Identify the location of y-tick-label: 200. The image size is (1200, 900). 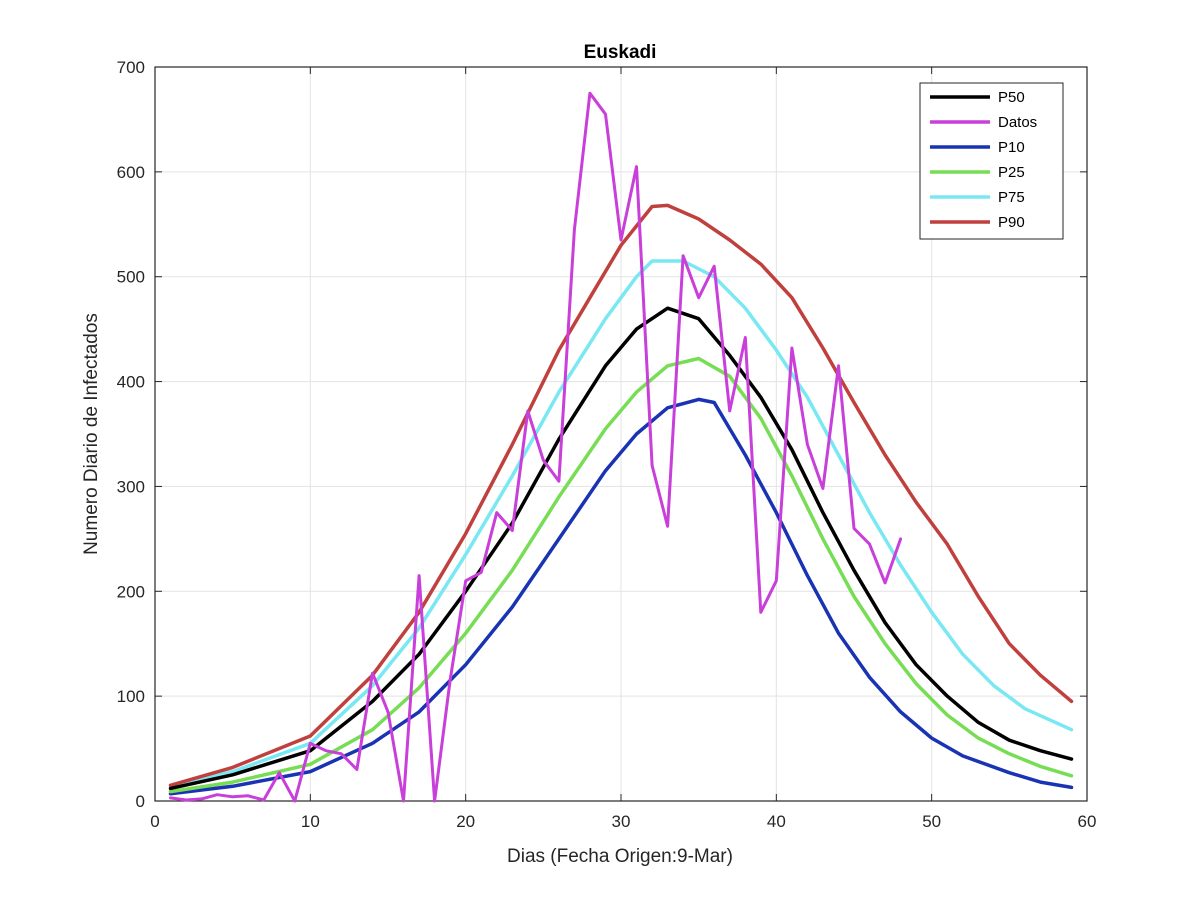
(131, 591).